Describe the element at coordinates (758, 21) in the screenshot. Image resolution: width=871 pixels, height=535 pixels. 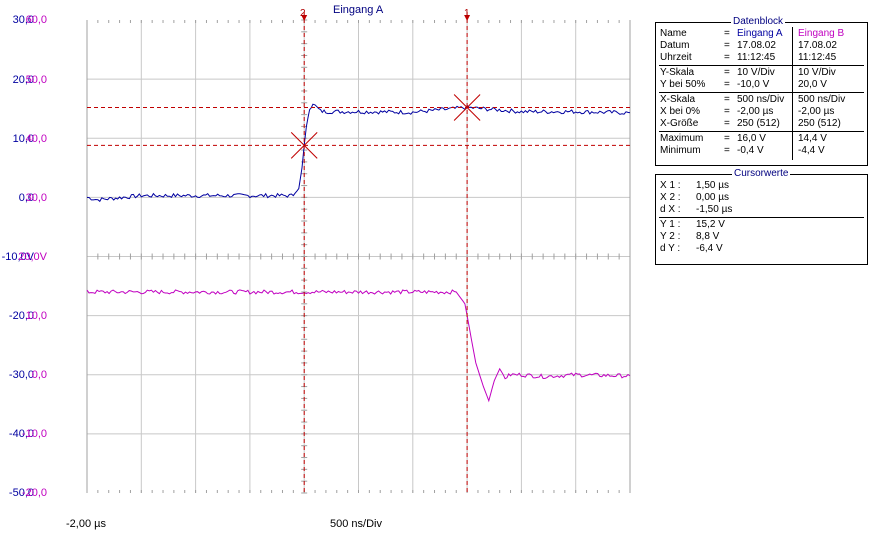
I see `datenblock-title: Datenblock` at that location.